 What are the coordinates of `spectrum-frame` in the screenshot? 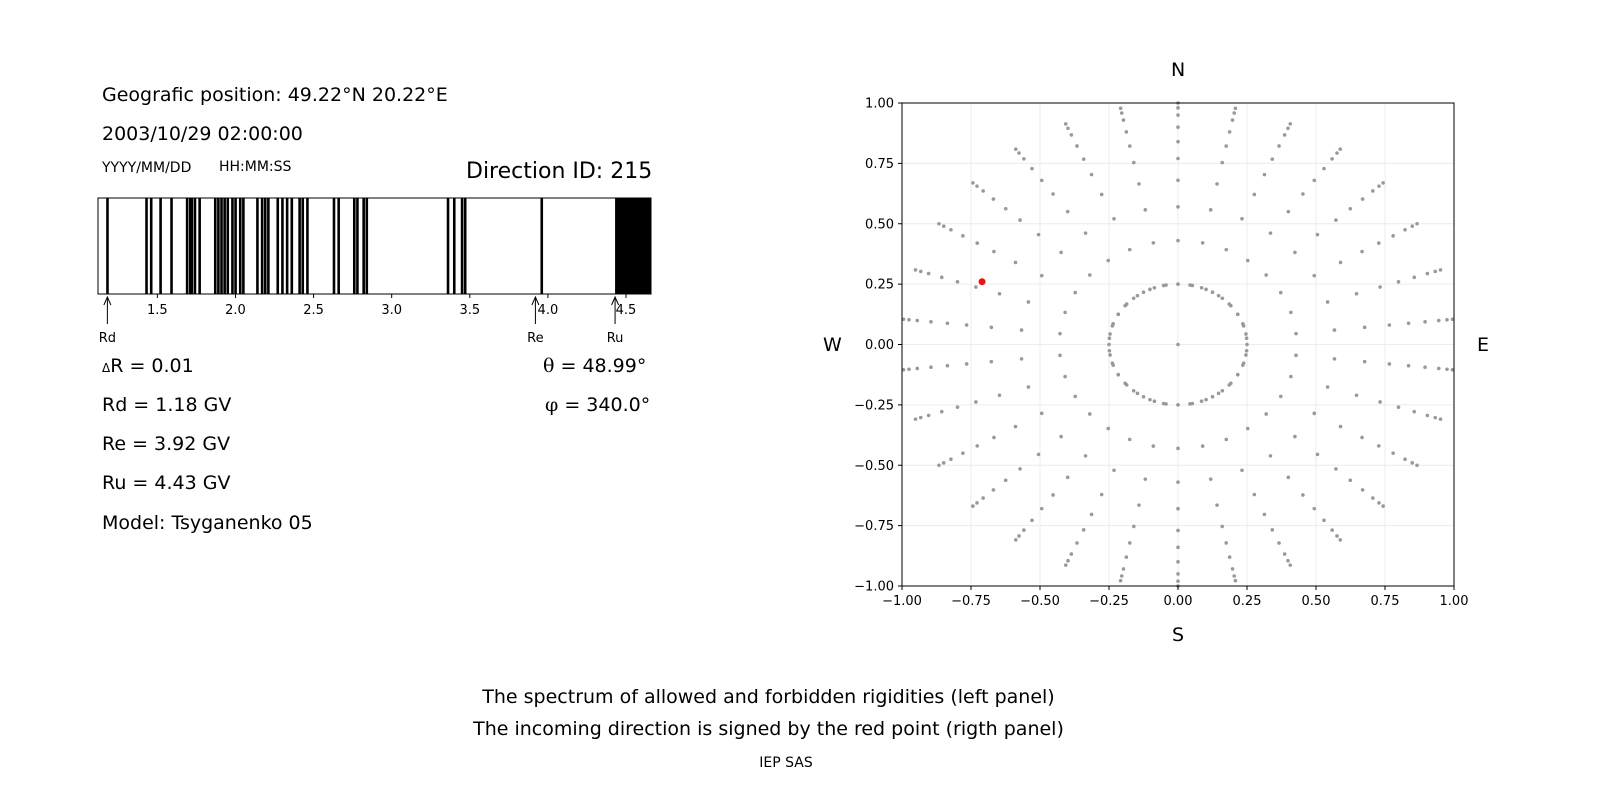 It's located at (374, 246).